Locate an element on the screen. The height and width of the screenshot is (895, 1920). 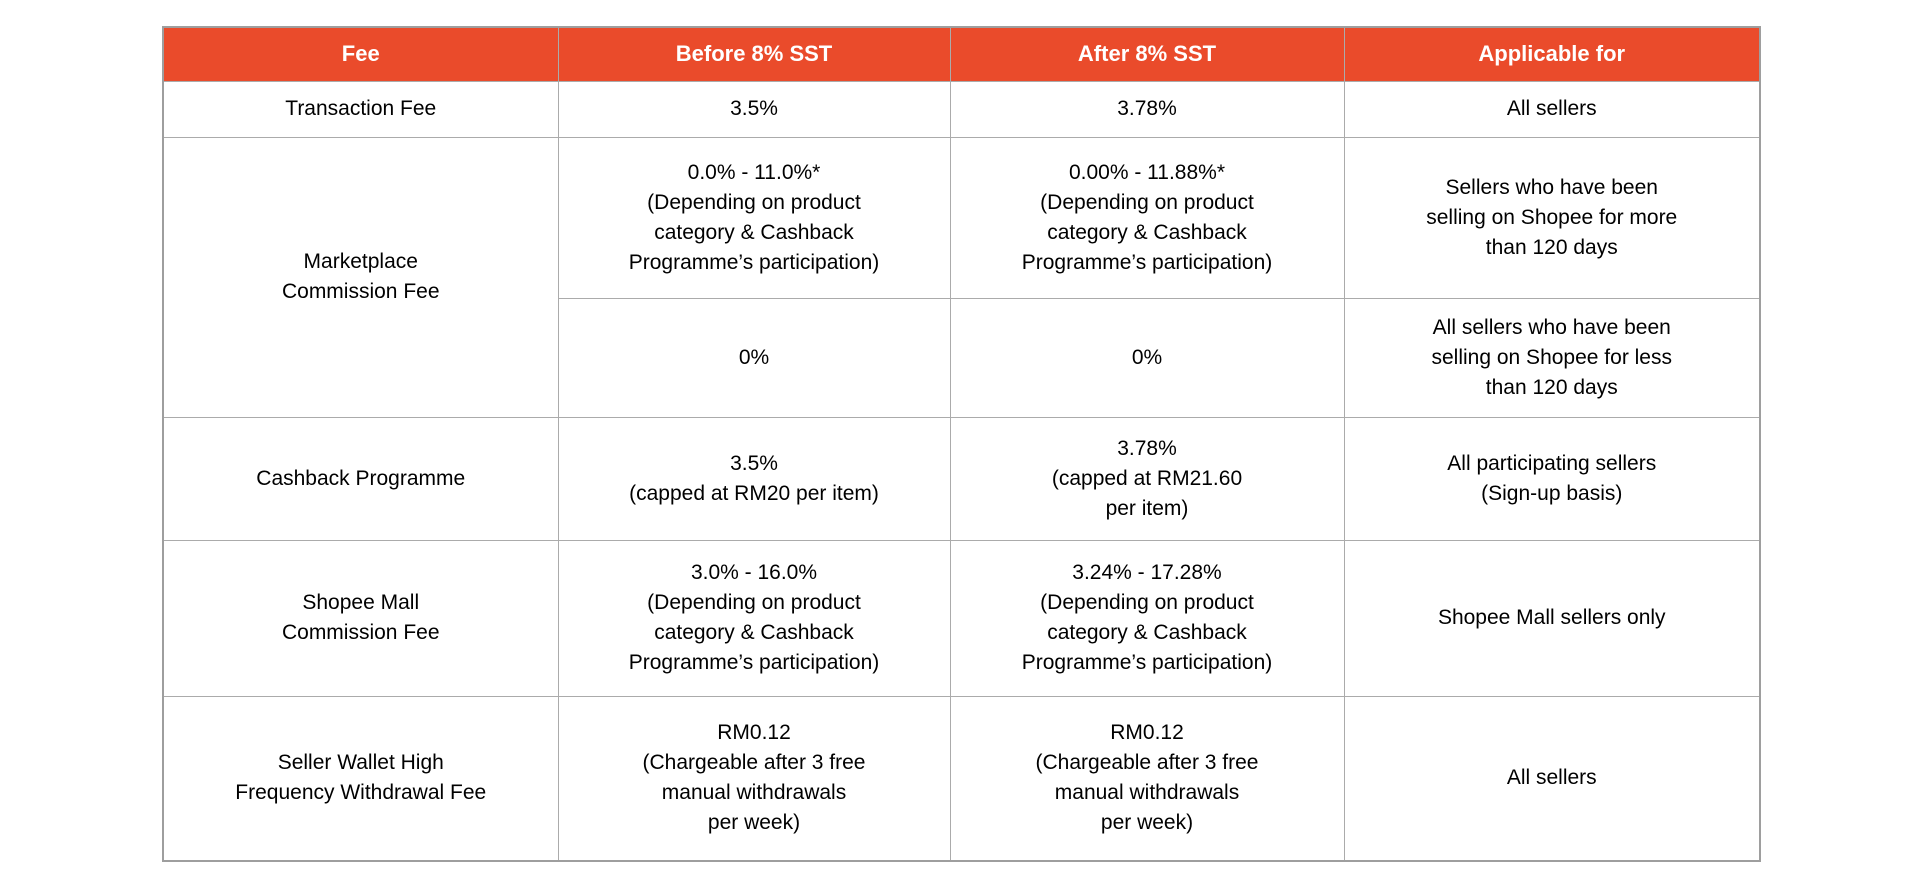
marketplace-commission-before-under120: 0% is located at coordinates (754, 357).